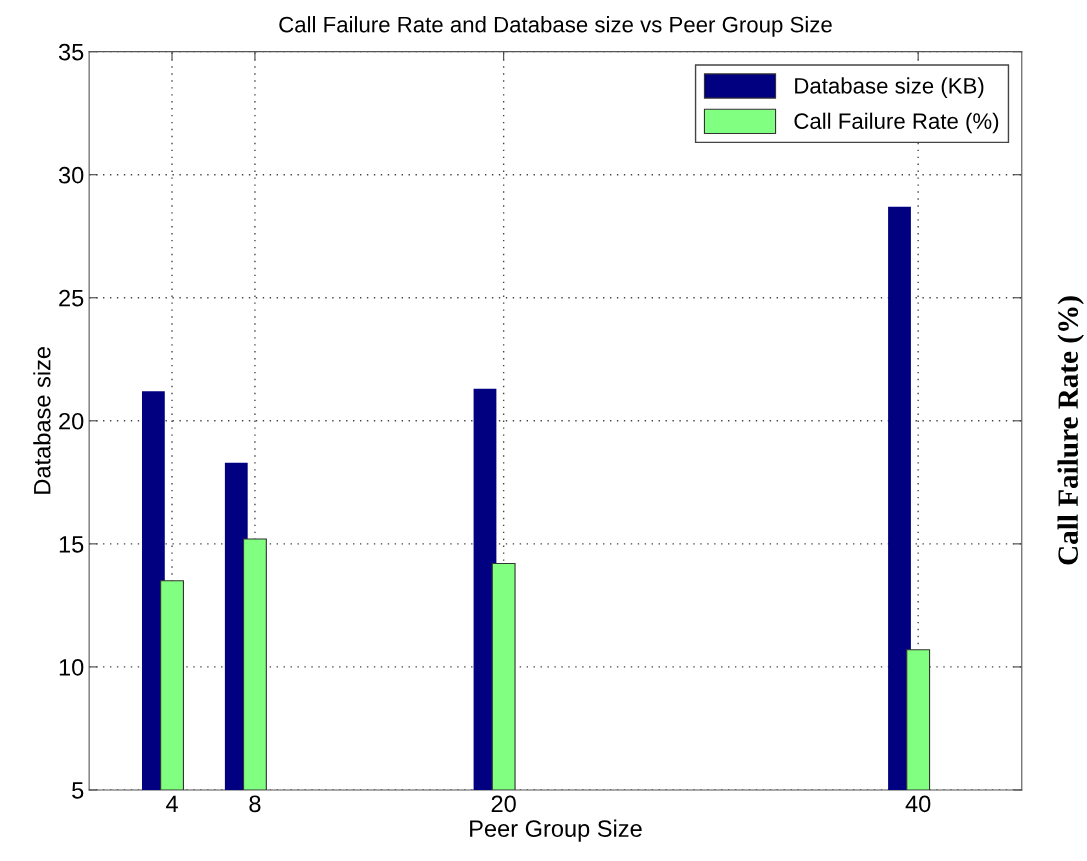 The image size is (1087, 861). Describe the element at coordinates (71, 544) in the screenshot. I see `y-tick-label: 15` at that location.